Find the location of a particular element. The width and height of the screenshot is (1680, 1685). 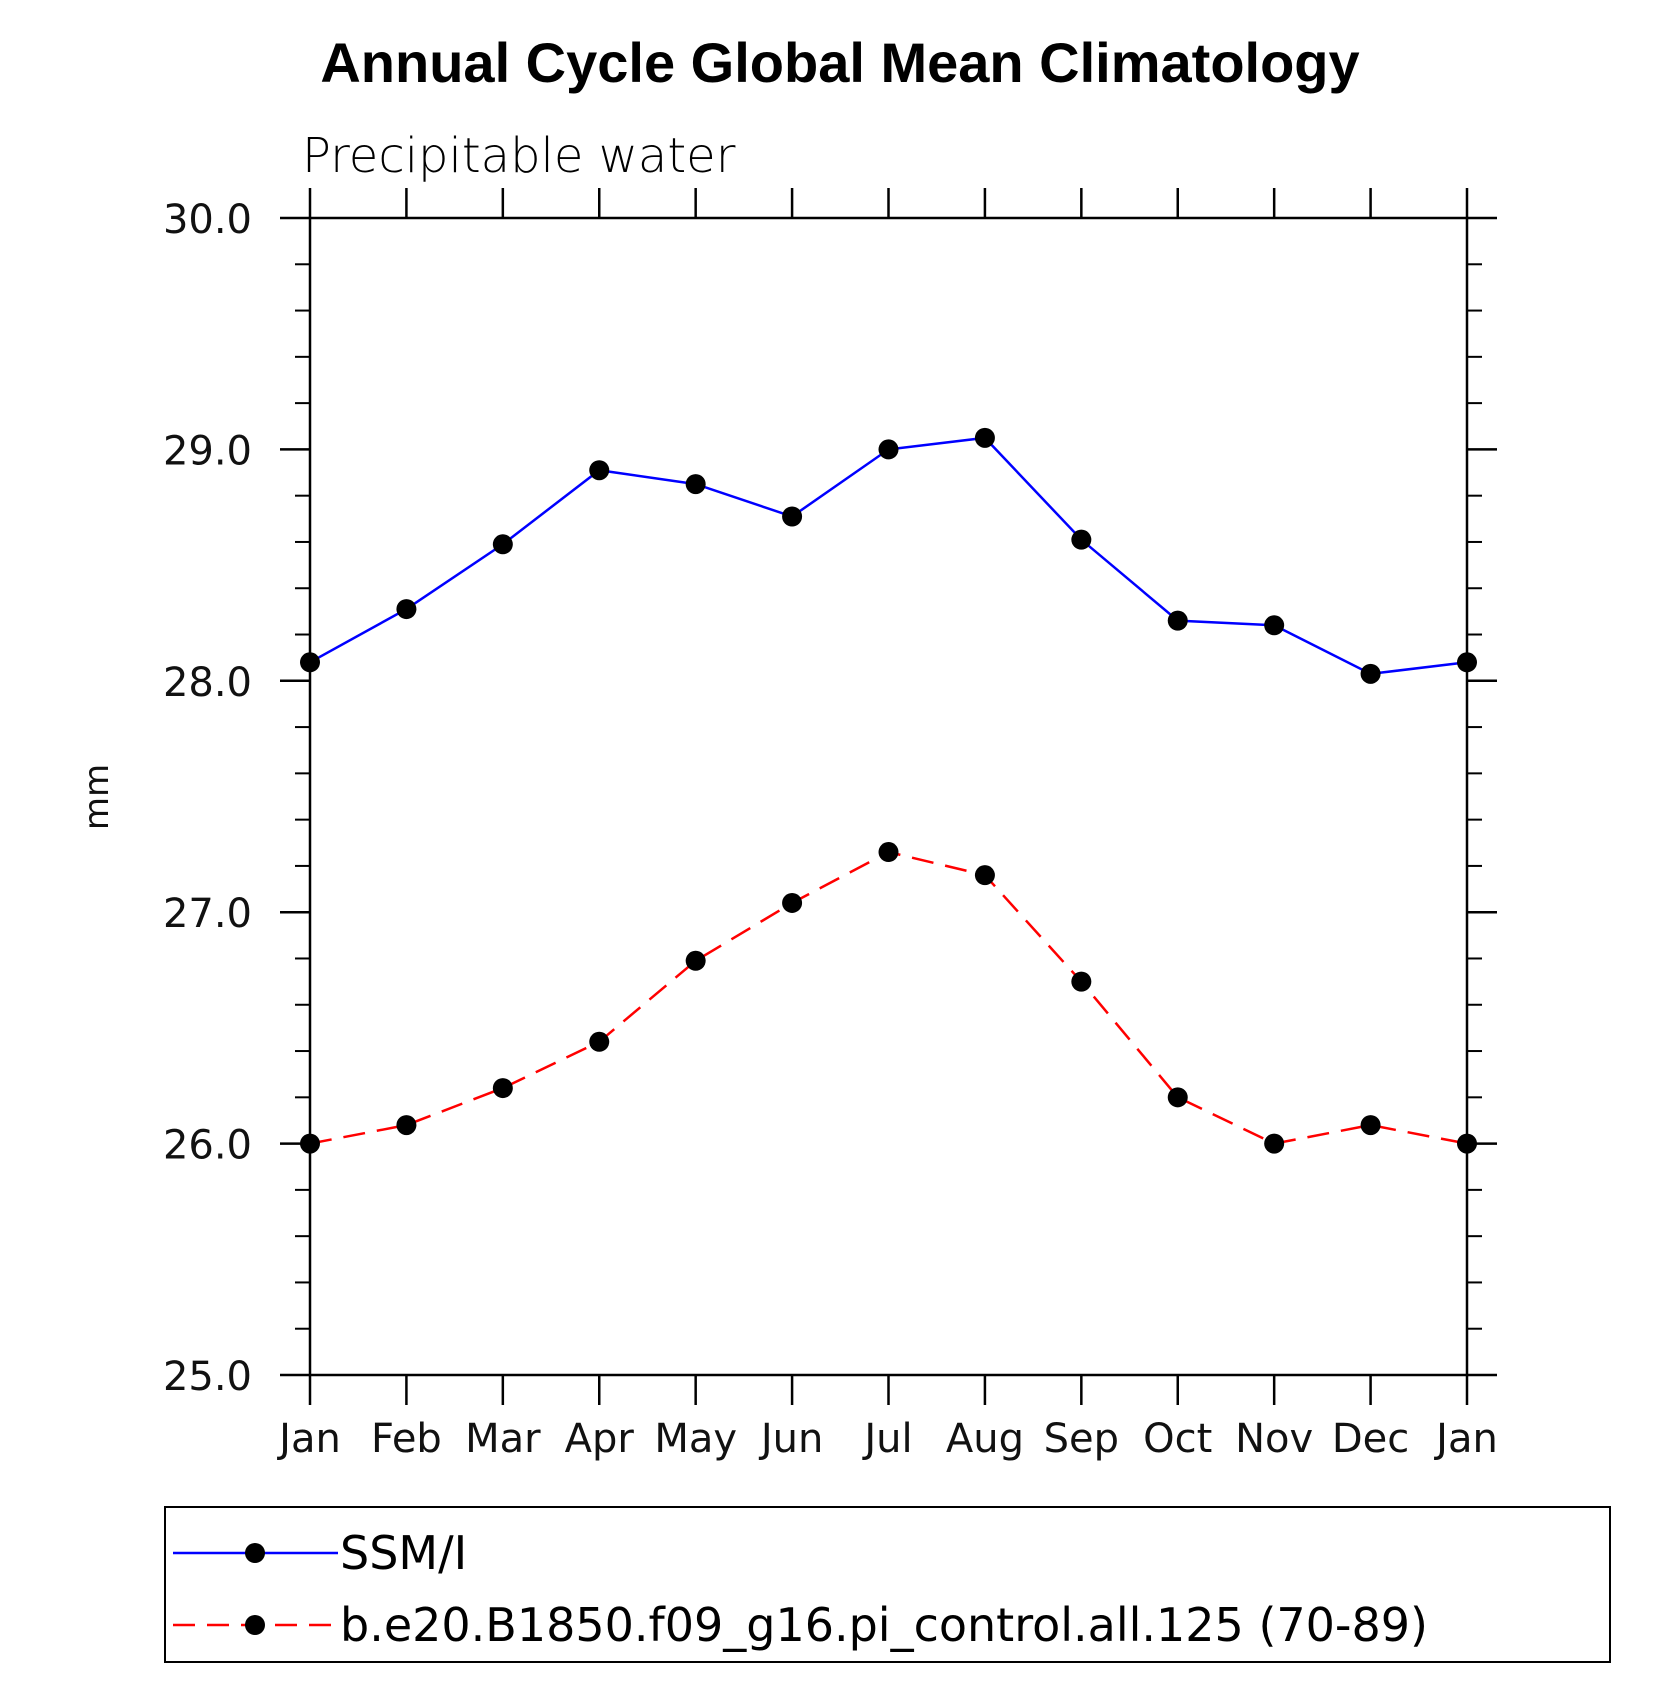

x-tick-label: May is located at coordinates (695, 1439).